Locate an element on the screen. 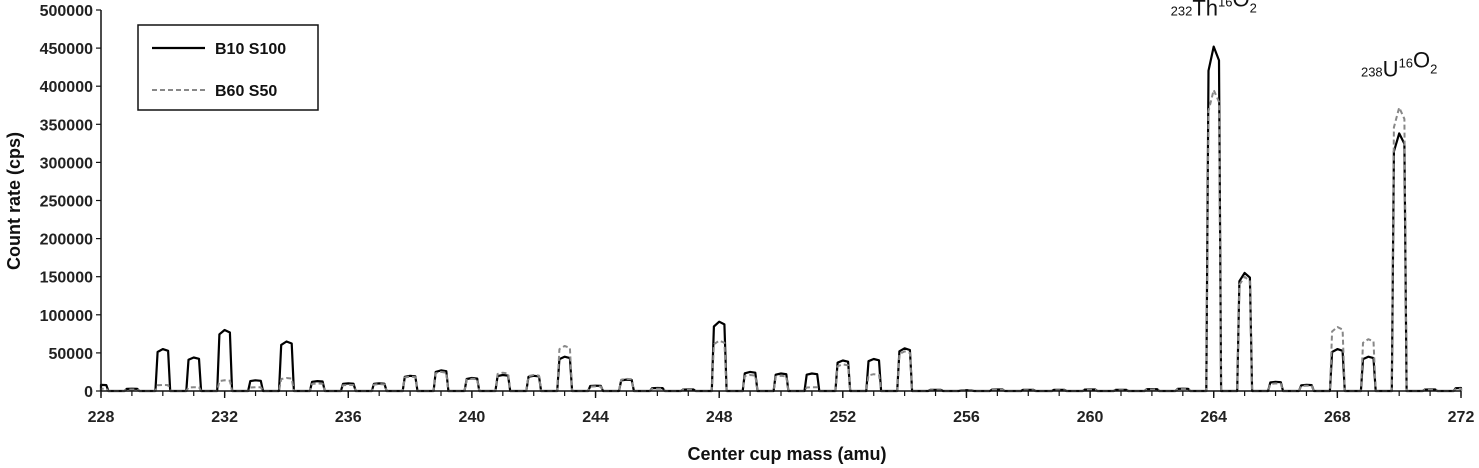 This screenshot has width=1479, height=468. x-tick-label: 240 is located at coordinates (472, 417).